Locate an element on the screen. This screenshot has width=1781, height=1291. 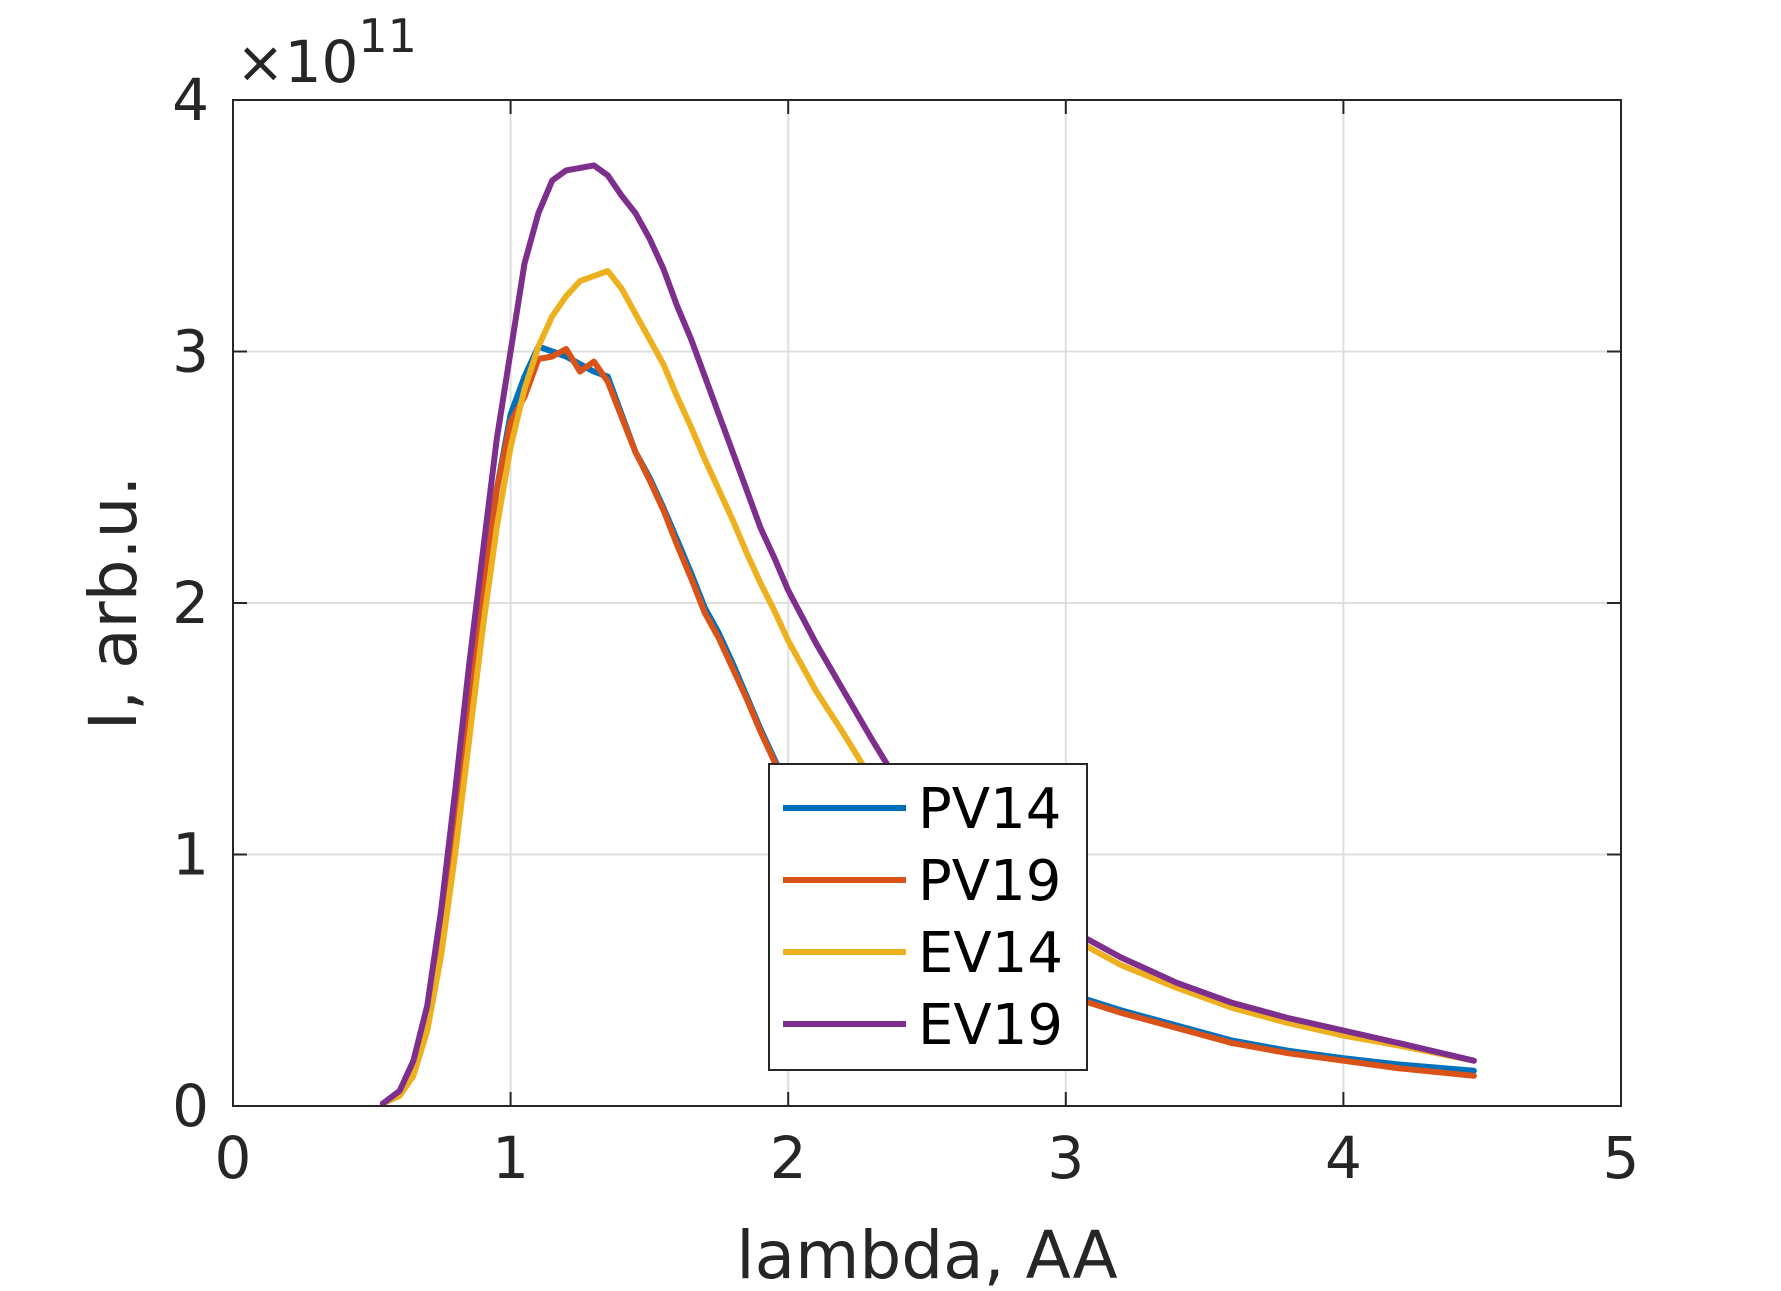
legend-label-ev19: EV19 is located at coordinates (990, 1025).